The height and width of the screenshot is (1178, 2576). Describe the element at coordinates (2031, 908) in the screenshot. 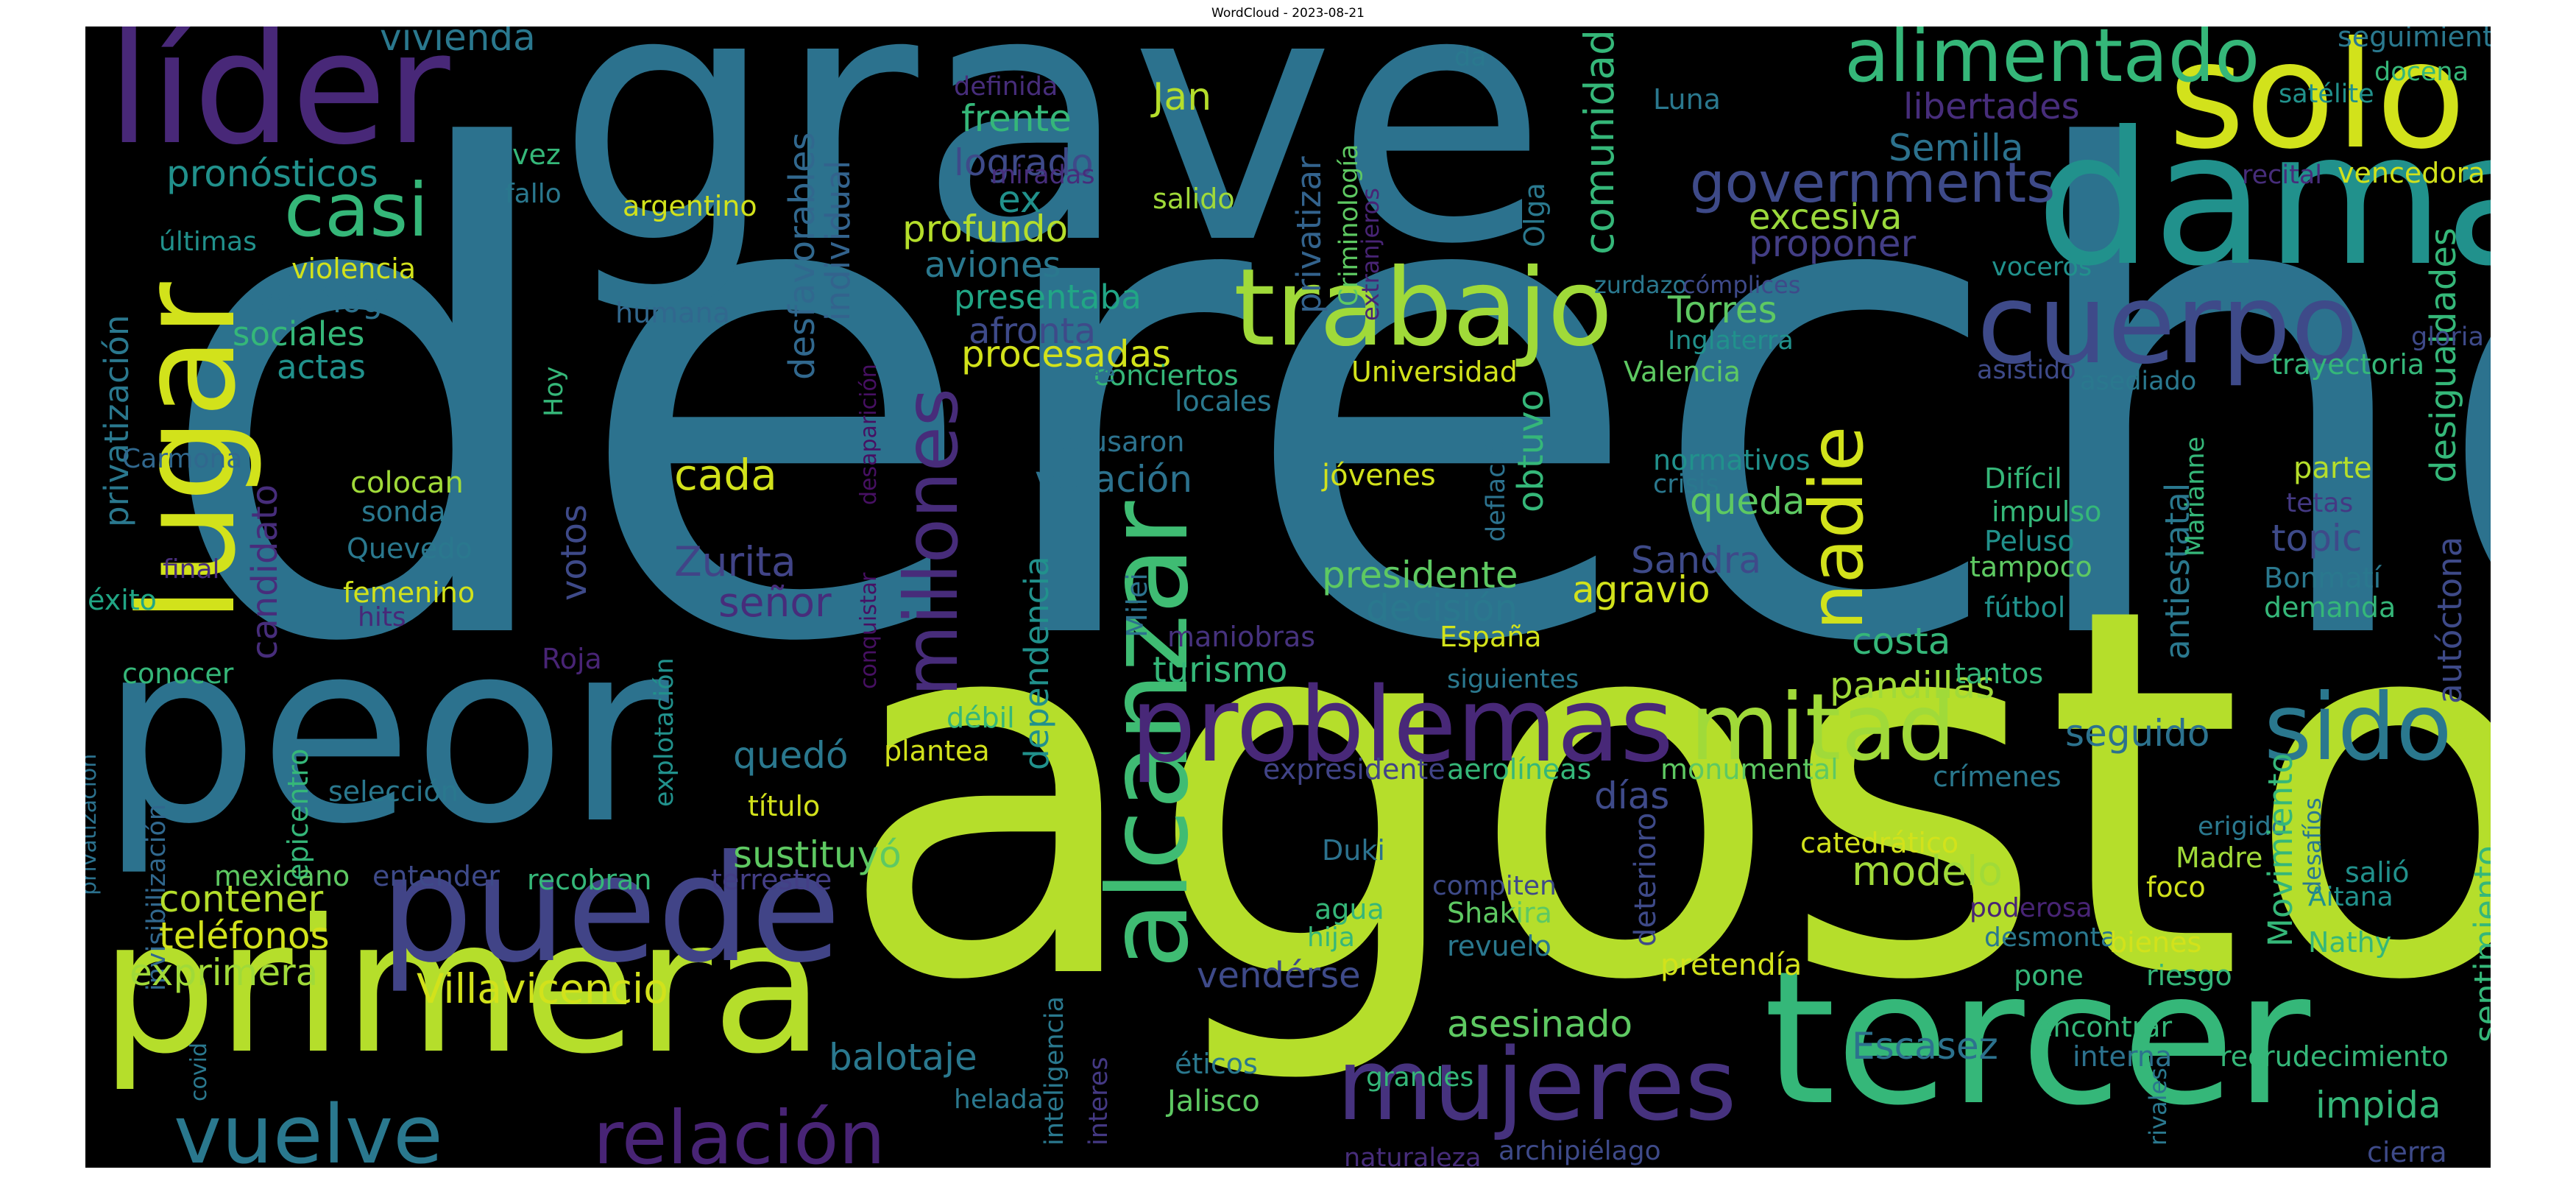

I see `cloud-word: poderosa` at that location.